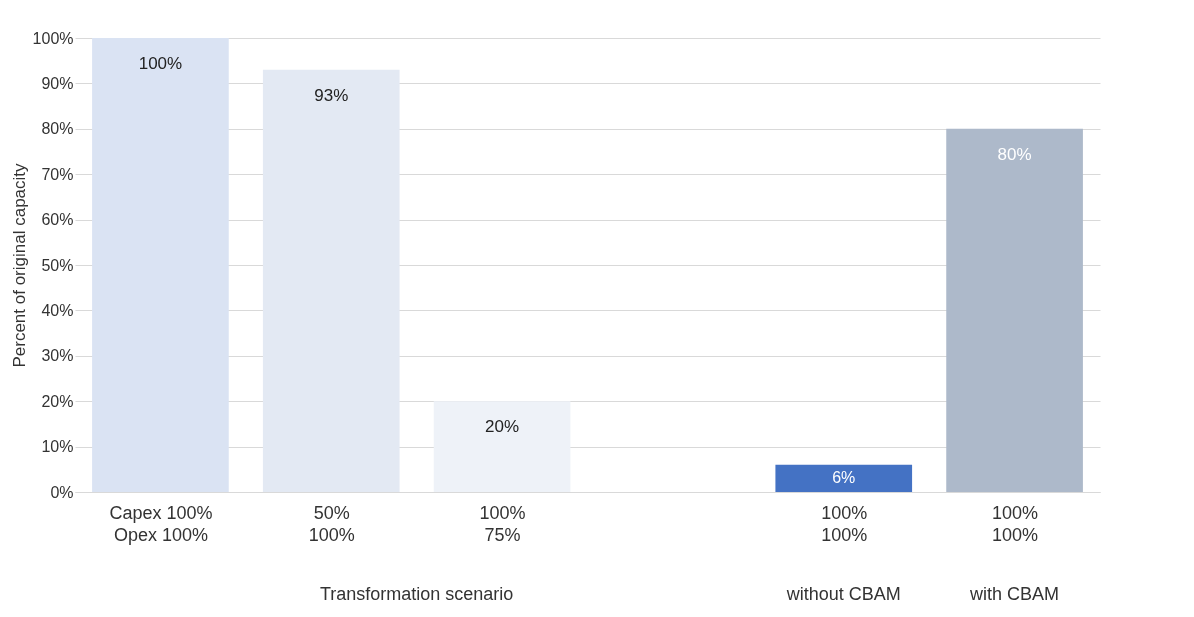 The width and height of the screenshot is (1194, 617). What do you see at coordinates (502, 523) in the screenshot?
I see `x-tick-label: 100% 75%` at bounding box center [502, 523].